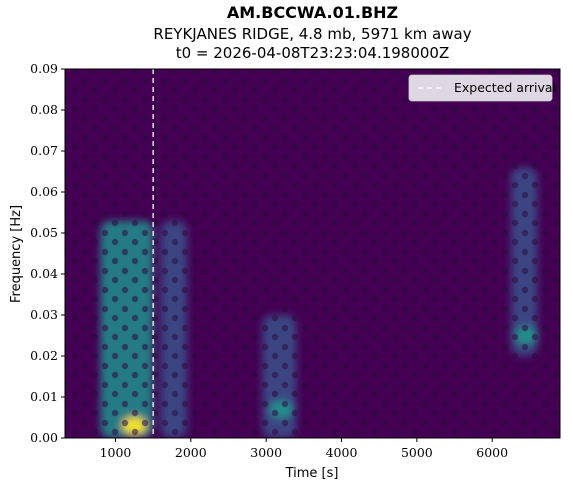 The height and width of the screenshot is (491, 573). I want to click on x-tick-label: 6000, so click(492, 452).